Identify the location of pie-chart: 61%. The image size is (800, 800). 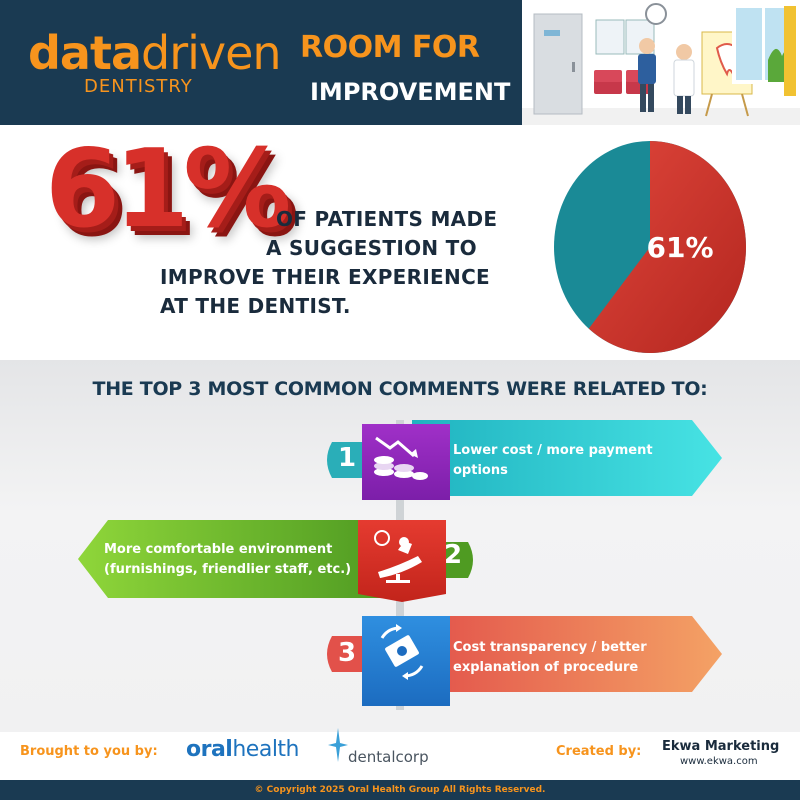
(650, 247).